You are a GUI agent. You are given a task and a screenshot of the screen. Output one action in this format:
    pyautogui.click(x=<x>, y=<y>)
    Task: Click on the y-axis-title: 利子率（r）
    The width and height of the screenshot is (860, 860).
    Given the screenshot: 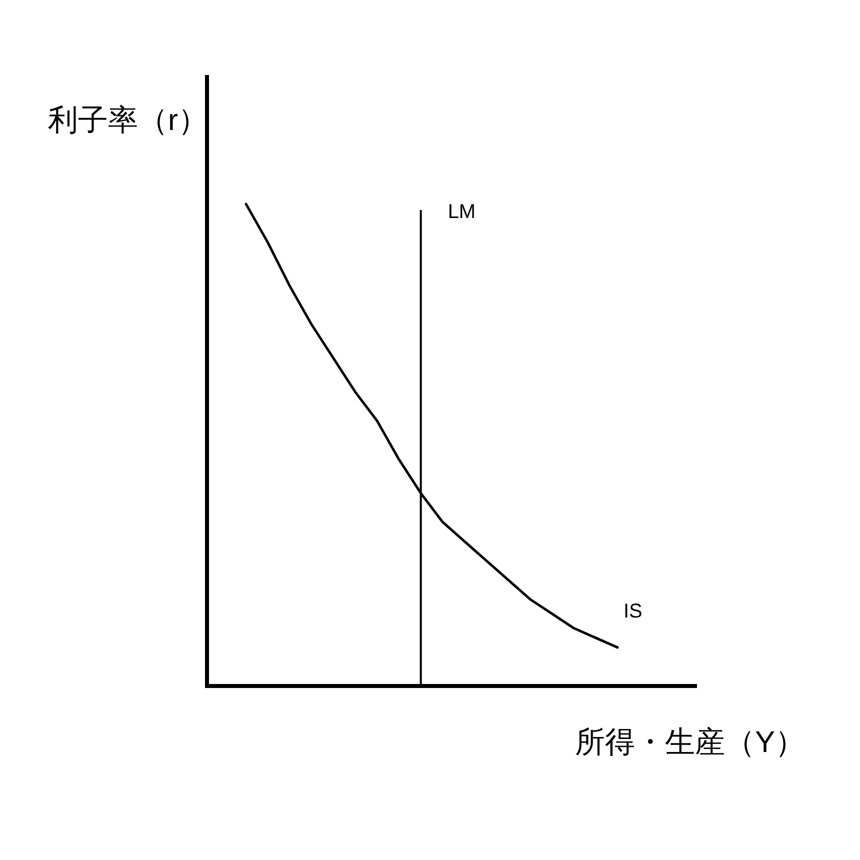 What is the action you would take?
    pyautogui.click(x=128, y=120)
    